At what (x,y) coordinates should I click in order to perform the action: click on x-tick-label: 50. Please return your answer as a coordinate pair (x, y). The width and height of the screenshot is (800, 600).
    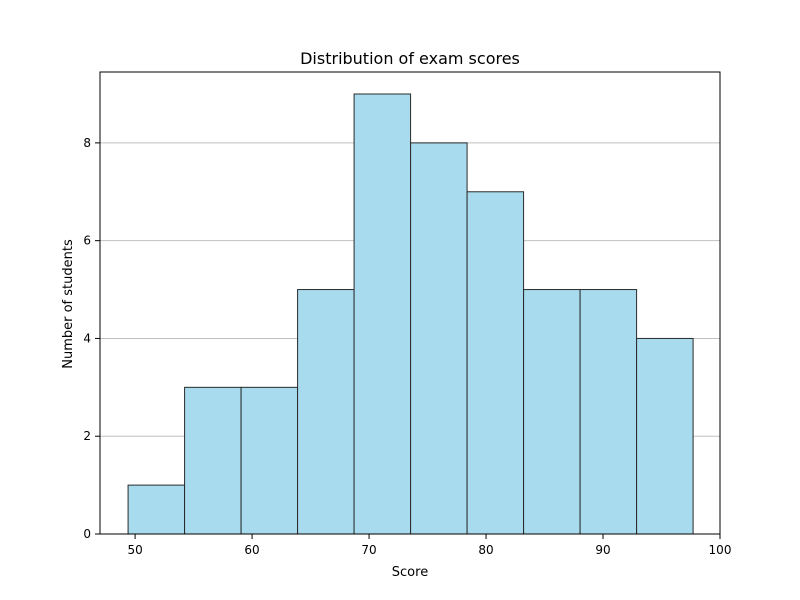
    Looking at the image, I should click on (134, 550).